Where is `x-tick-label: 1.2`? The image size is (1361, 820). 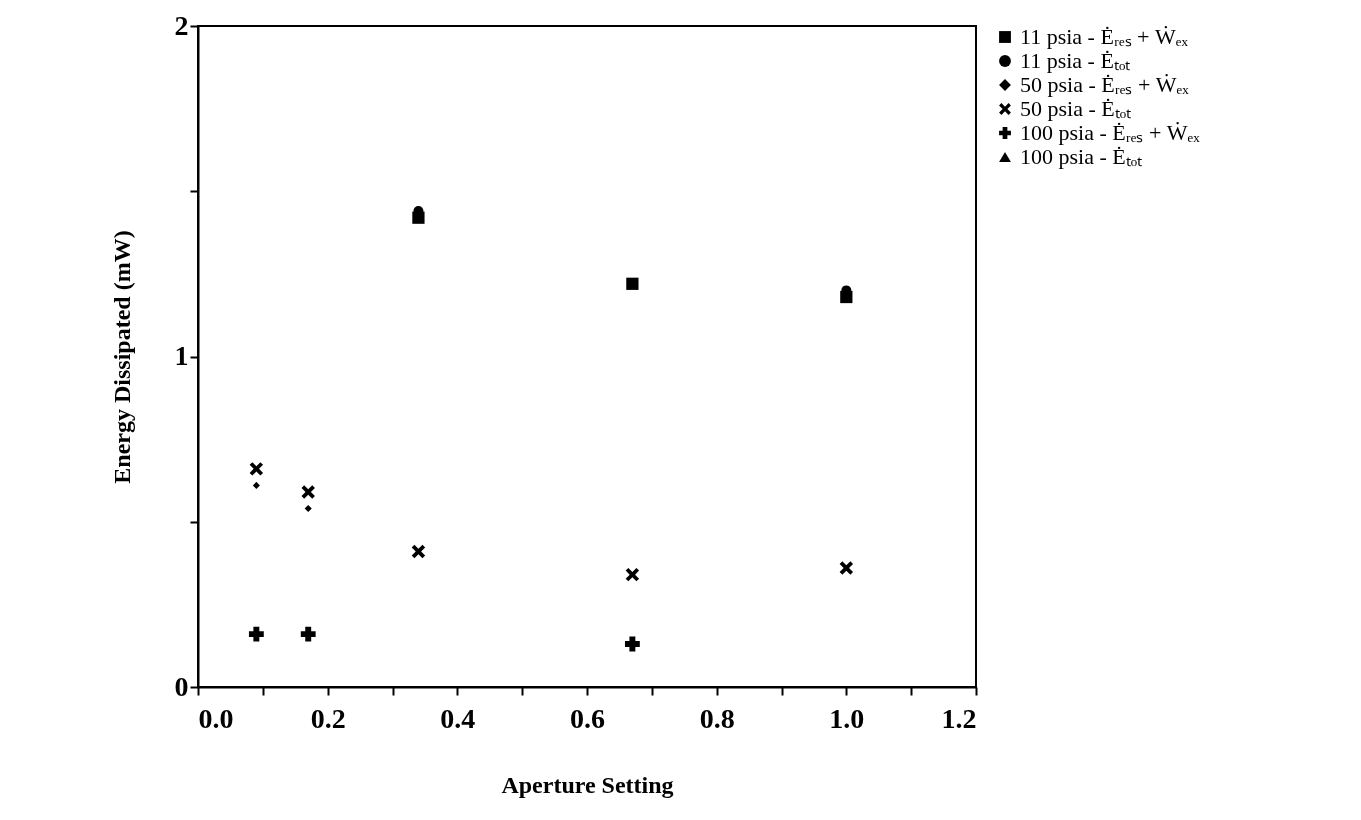
x-tick-label: 1.2 is located at coordinates (959, 718).